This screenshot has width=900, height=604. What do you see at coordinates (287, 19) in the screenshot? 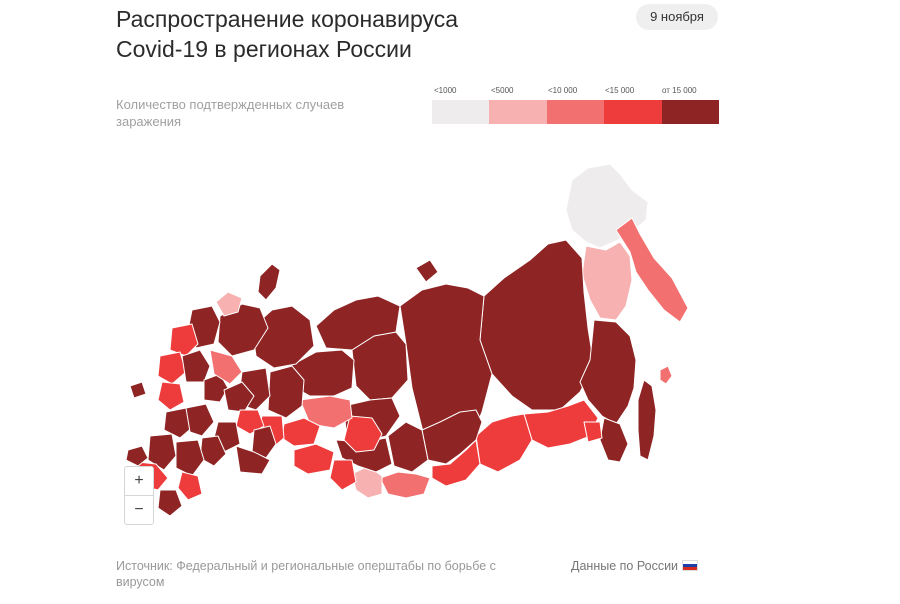
I see `title-line-1: Распространение коронавируса` at bounding box center [287, 19].